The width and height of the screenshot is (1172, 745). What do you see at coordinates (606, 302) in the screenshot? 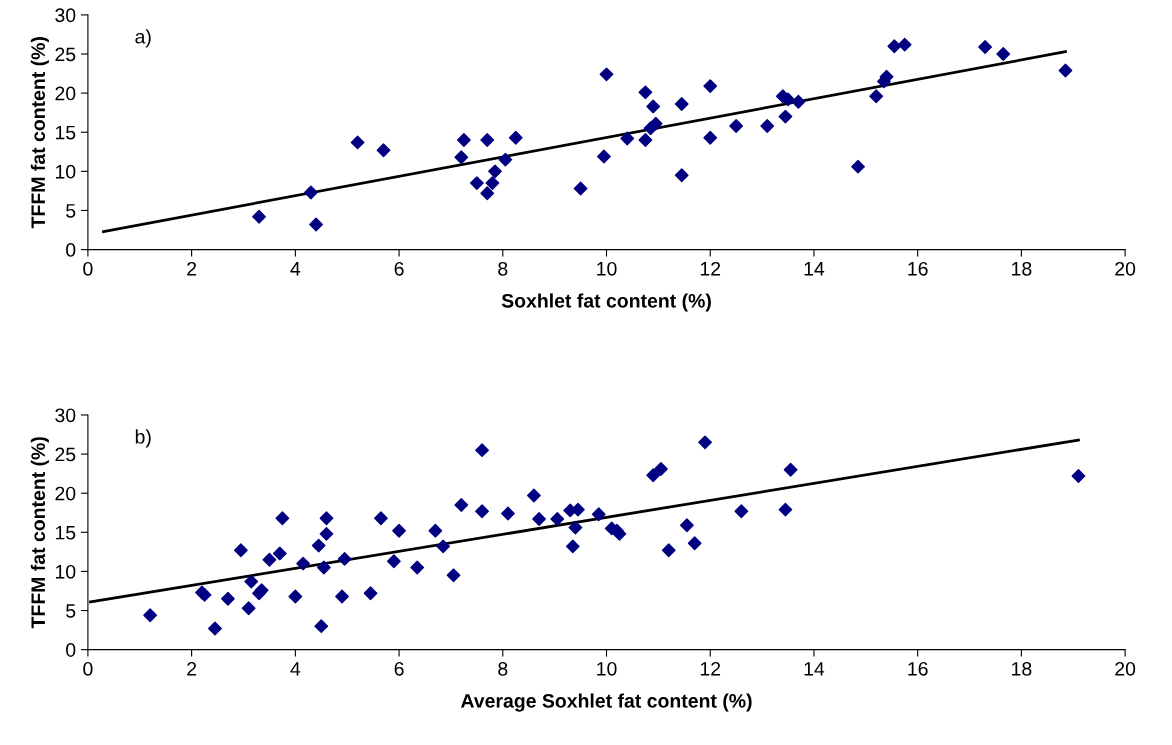
I see `x-axis-title: Soxhlet fat content (%)` at bounding box center [606, 302].